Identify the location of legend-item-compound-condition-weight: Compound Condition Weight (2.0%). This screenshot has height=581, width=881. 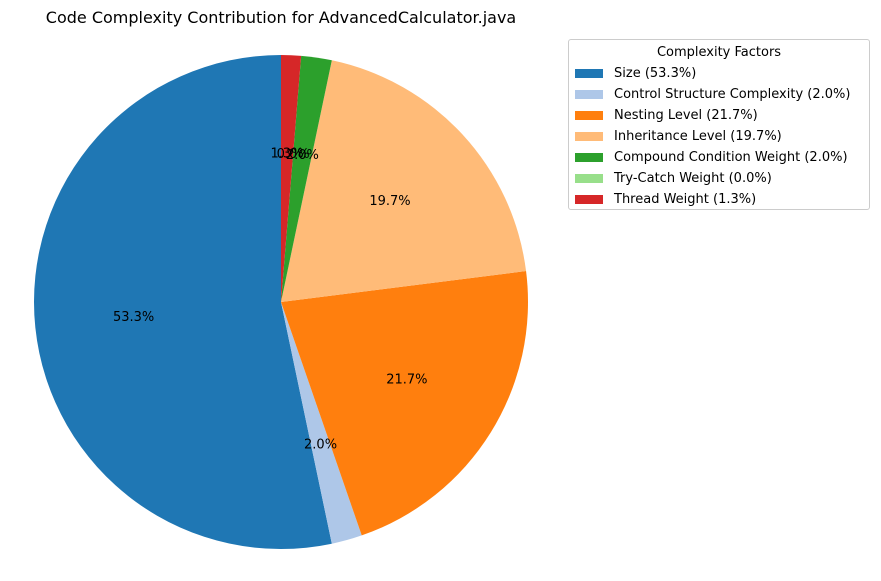
(719, 157).